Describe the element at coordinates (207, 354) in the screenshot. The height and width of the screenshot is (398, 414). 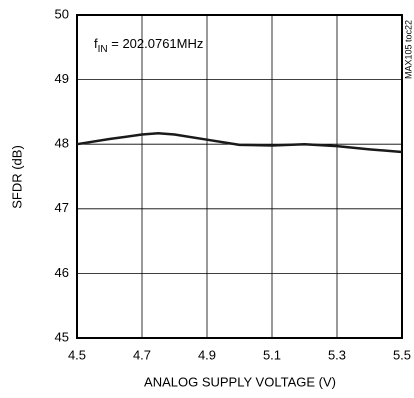
I see `x-tick-label: 4.9` at that location.